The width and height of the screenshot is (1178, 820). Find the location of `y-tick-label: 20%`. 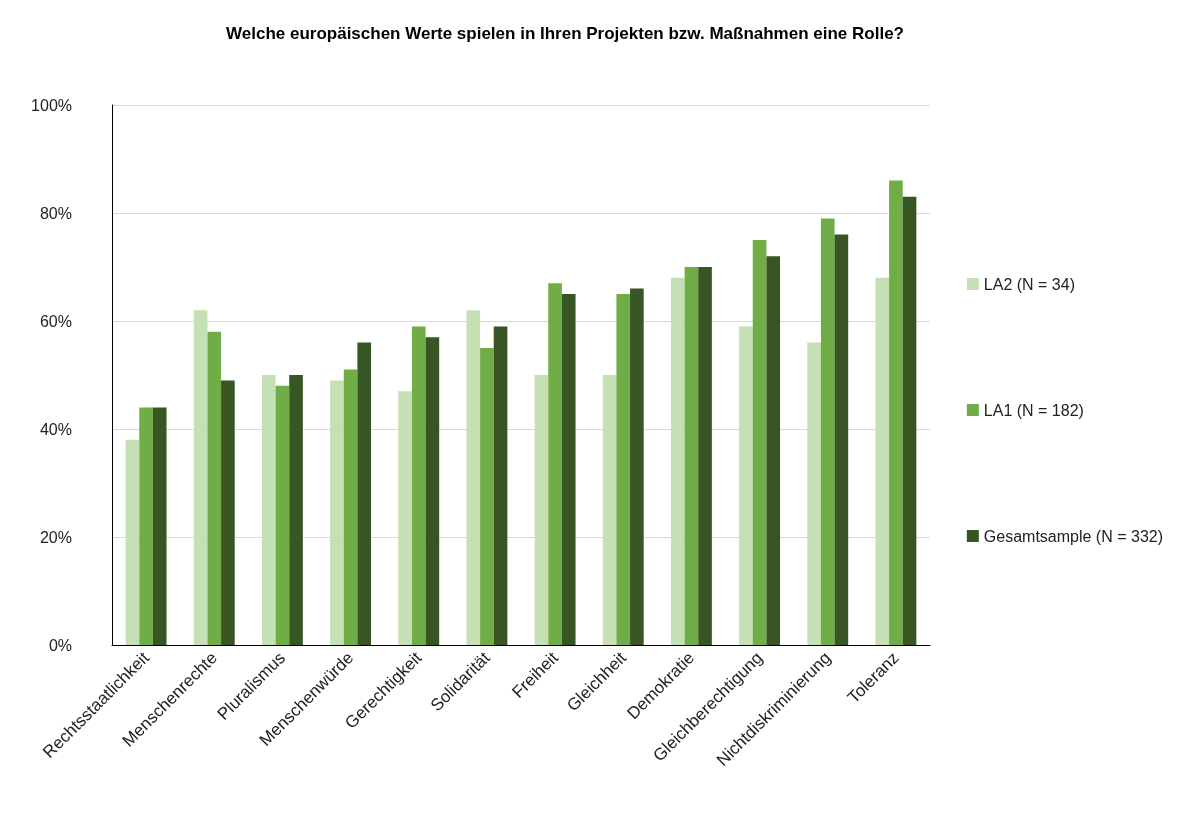

y-tick-label: 20% is located at coordinates (55, 537).